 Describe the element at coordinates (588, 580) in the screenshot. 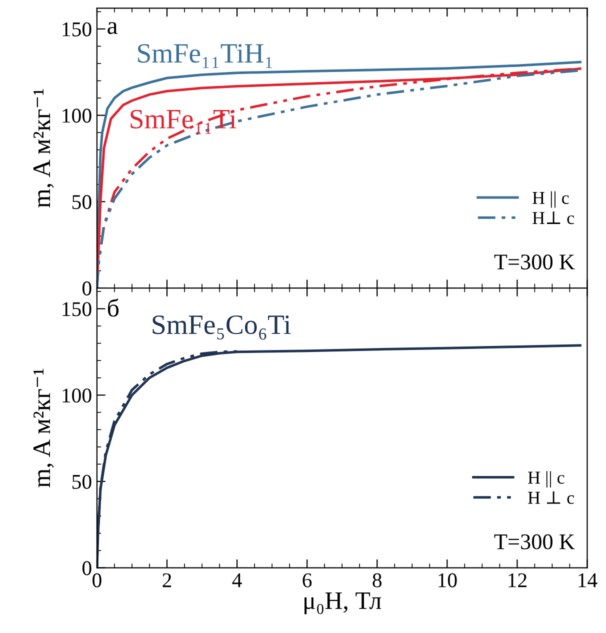

I see `x-tick-label: 14` at that location.